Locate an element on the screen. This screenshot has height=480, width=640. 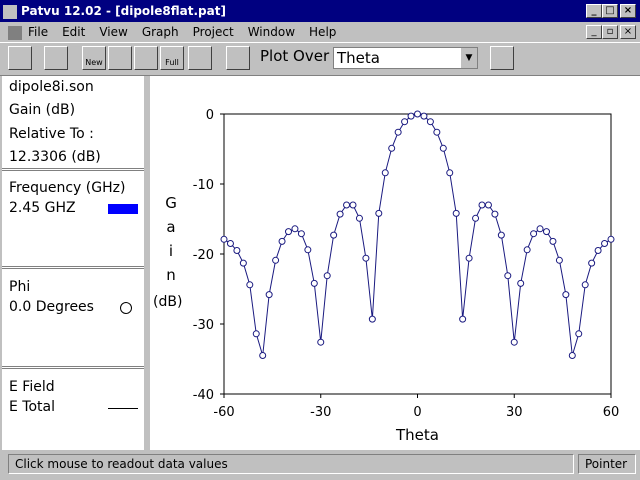
full-button: Full is located at coordinates (172, 58).